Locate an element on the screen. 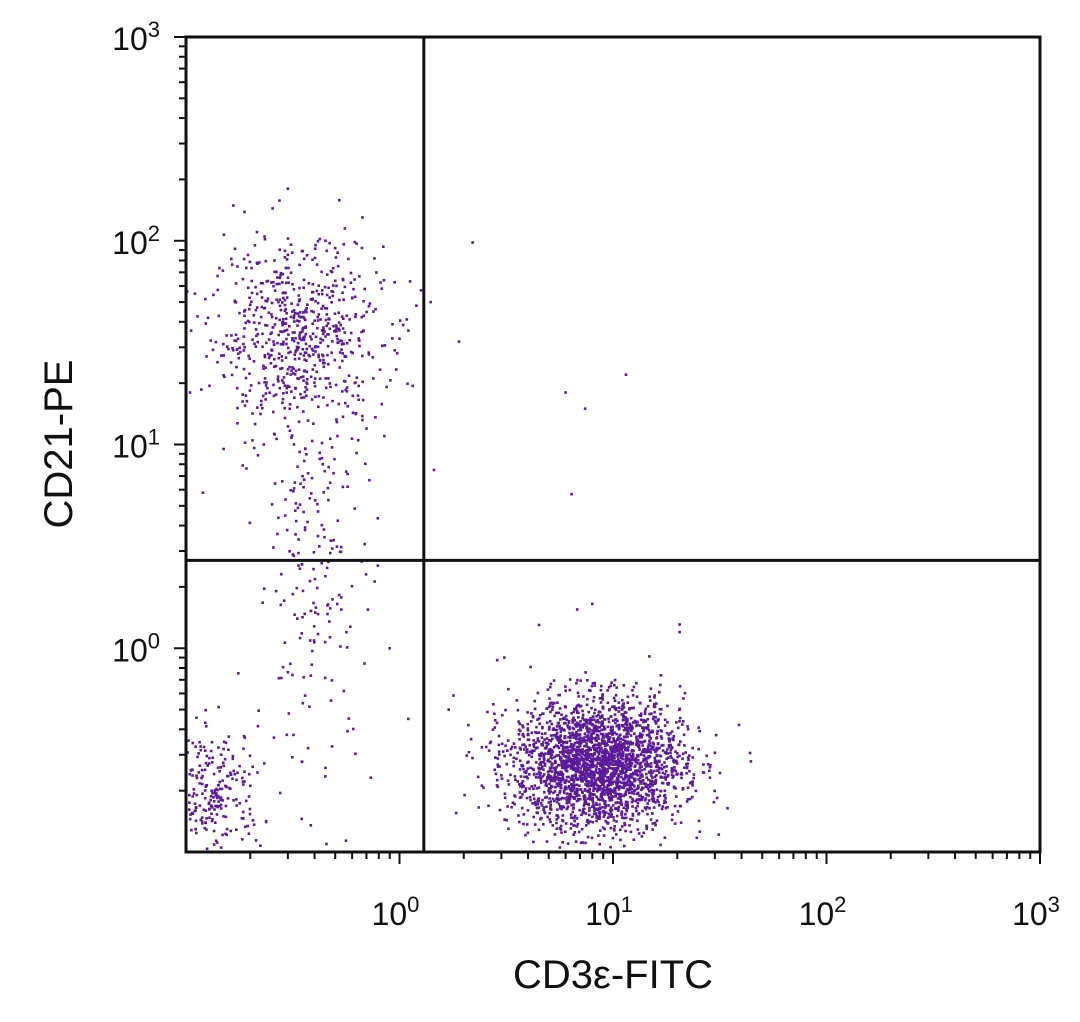  y-tick-label: 100 is located at coordinates (136, 648).